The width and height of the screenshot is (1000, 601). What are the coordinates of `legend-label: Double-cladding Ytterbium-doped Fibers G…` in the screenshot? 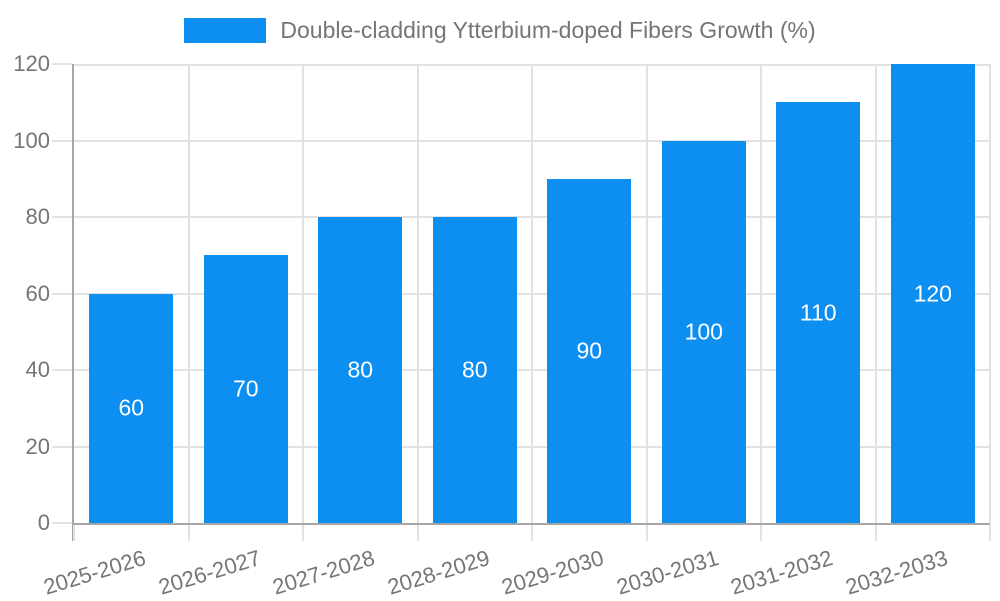 It's located at (548, 30).